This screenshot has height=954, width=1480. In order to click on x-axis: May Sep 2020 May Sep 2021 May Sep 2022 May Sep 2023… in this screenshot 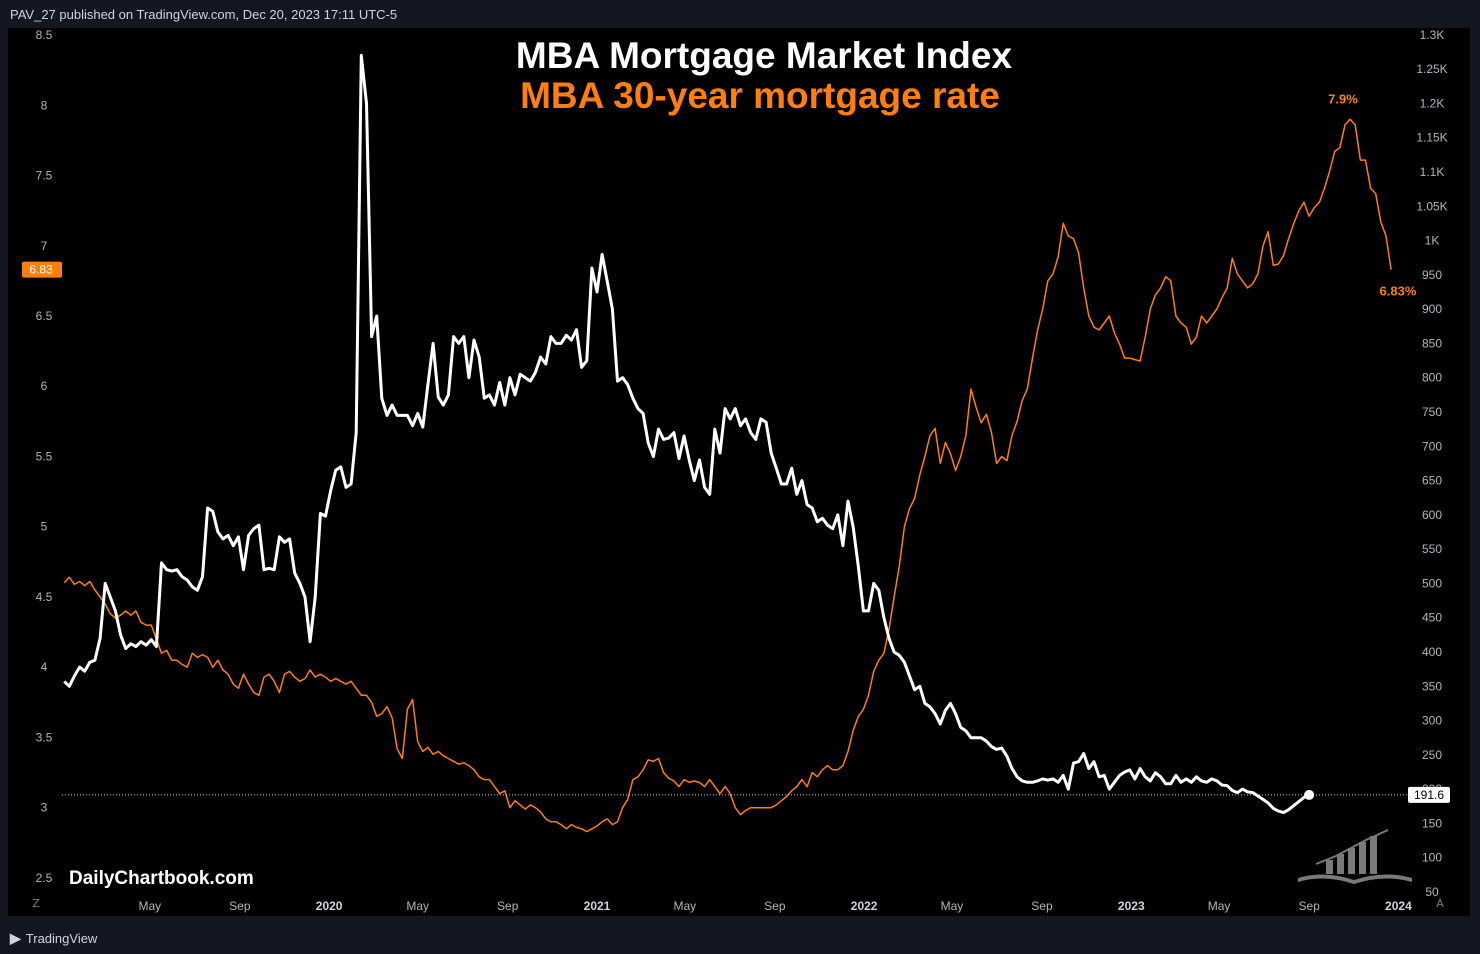, I will do `click(775, 906)`.